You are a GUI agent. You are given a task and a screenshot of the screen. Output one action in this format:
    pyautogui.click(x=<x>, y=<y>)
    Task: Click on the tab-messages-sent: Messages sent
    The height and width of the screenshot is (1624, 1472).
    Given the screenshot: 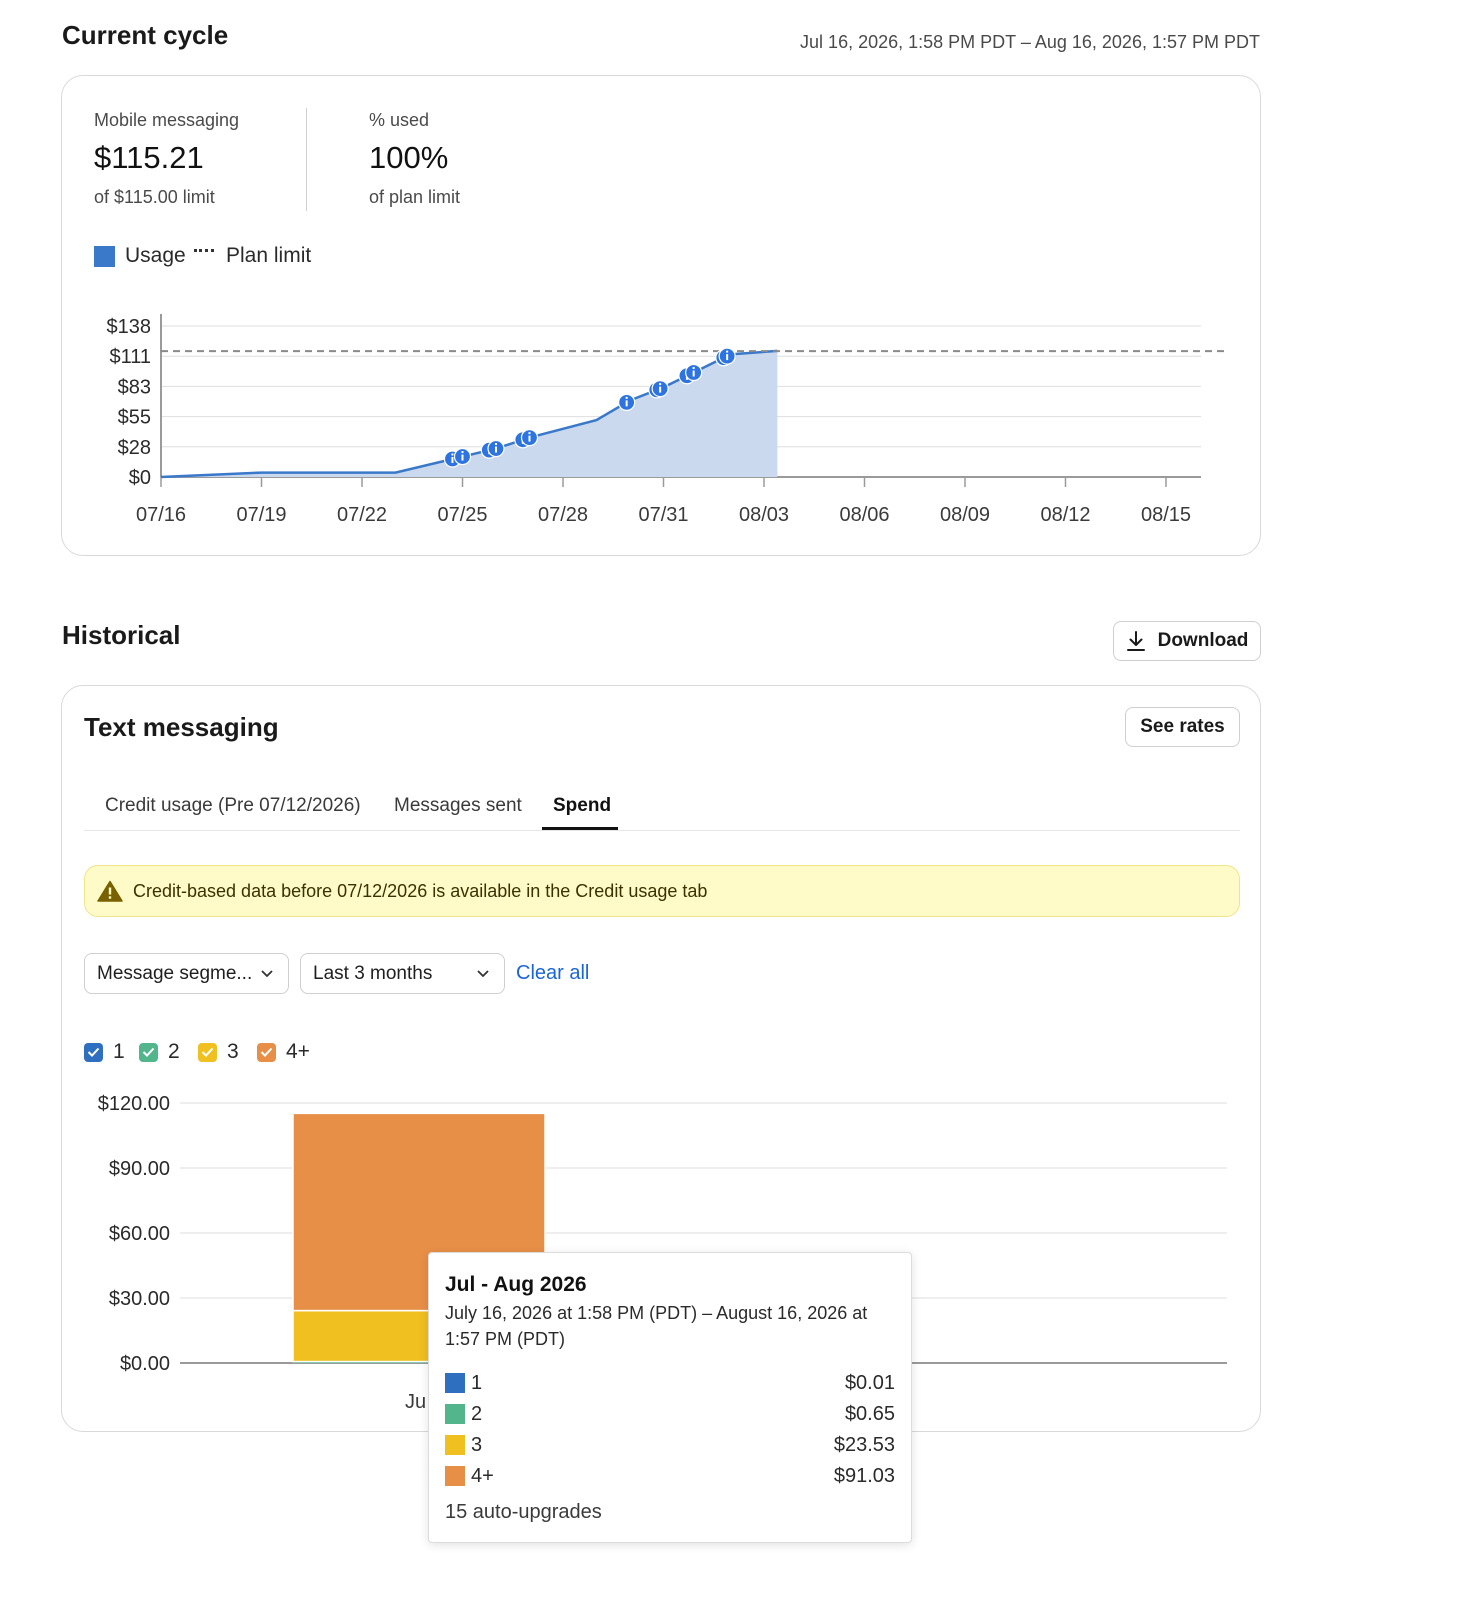 What is the action you would take?
    pyautogui.click(x=458, y=805)
    